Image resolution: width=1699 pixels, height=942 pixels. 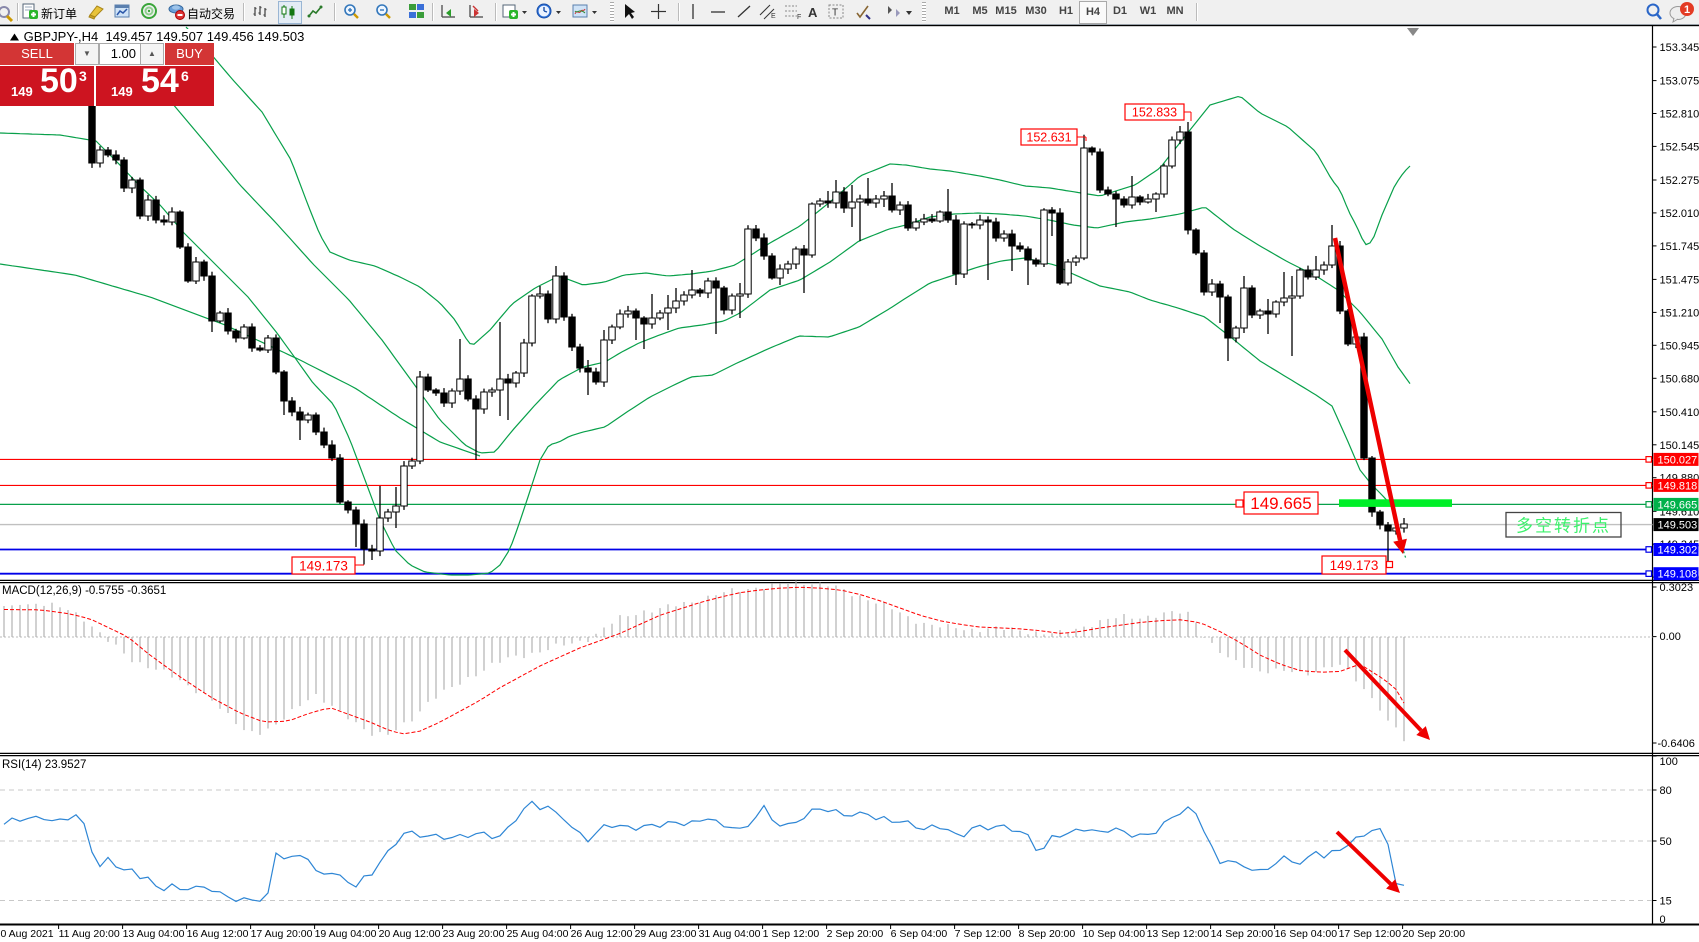 What do you see at coordinates (84, 591) in the screenshot?
I see `svg-text: MACD(12,26,9) -0.5755 -0.3651` at bounding box center [84, 591].